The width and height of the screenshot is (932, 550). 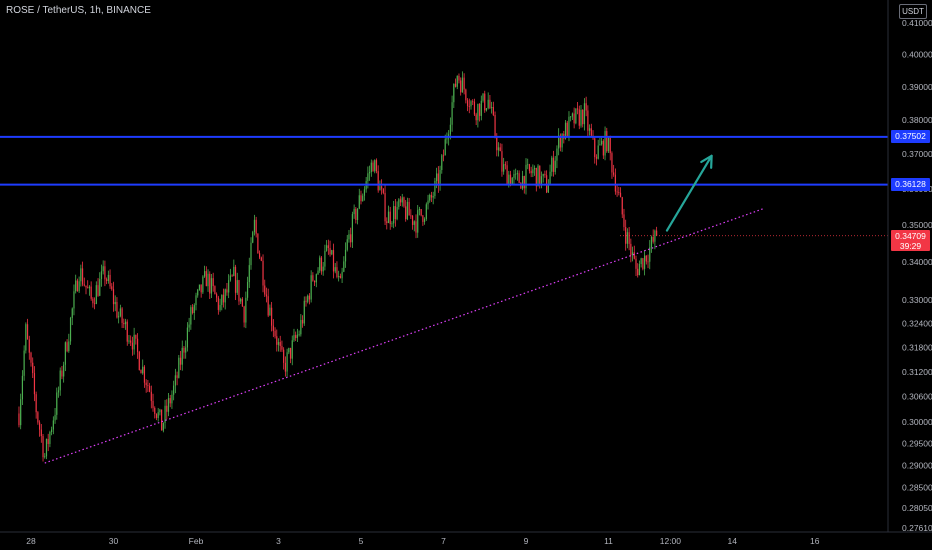 What do you see at coordinates (466, 538) in the screenshot?
I see `time-axis: 28 30 Feb 3 5 7 9 11 12:00 14 16` at bounding box center [466, 538].